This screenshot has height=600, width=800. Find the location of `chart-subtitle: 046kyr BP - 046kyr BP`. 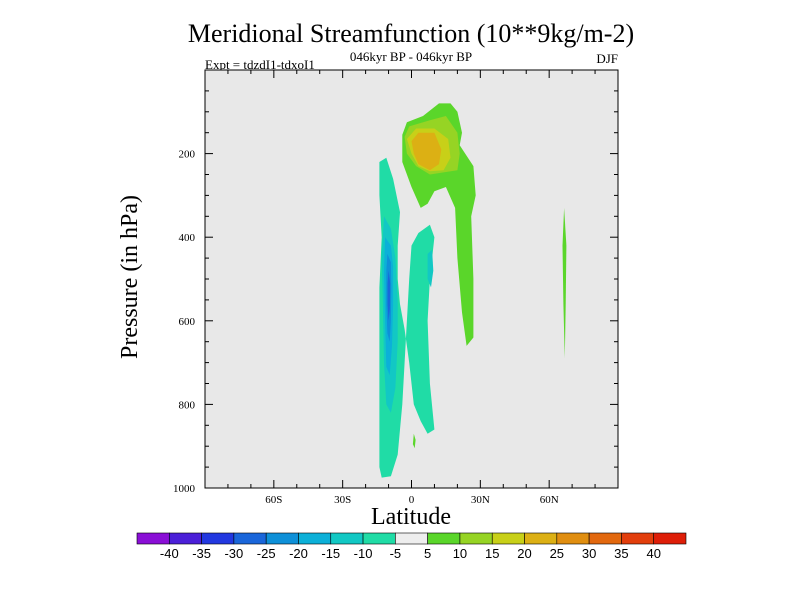

chart-subtitle: 046kyr BP - 046kyr BP is located at coordinates (411, 56).